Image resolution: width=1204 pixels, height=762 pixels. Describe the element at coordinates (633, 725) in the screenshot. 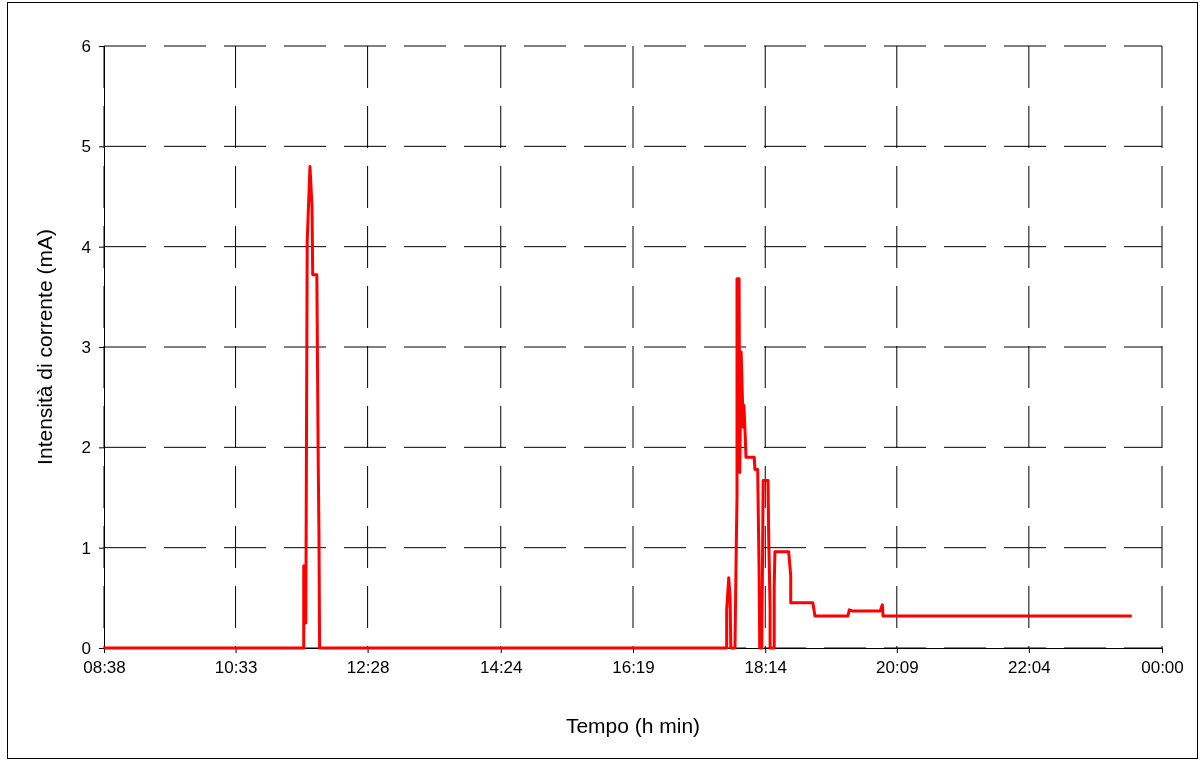

I see `x-axis-title: Tempo (h min)` at that location.